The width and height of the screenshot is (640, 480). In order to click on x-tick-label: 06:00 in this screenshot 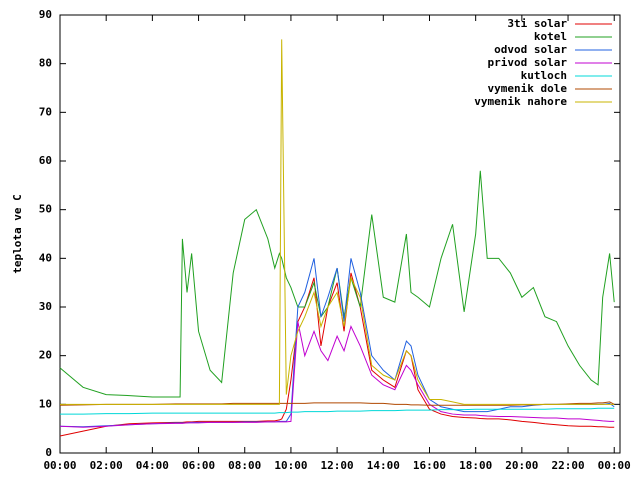, I will do `click(198, 465)`.